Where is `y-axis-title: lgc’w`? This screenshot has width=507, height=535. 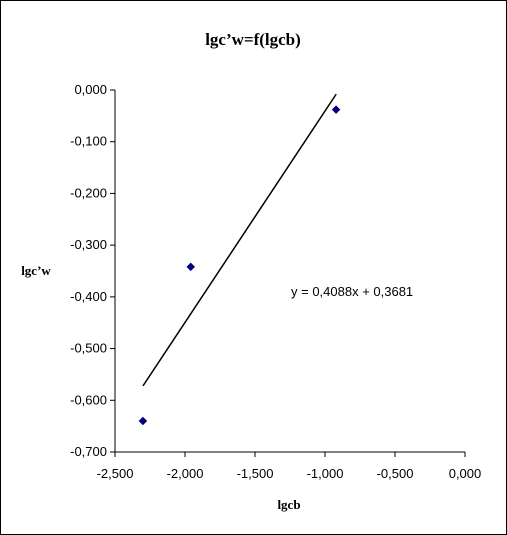
y-axis-title: lgc’w is located at coordinates (36, 270).